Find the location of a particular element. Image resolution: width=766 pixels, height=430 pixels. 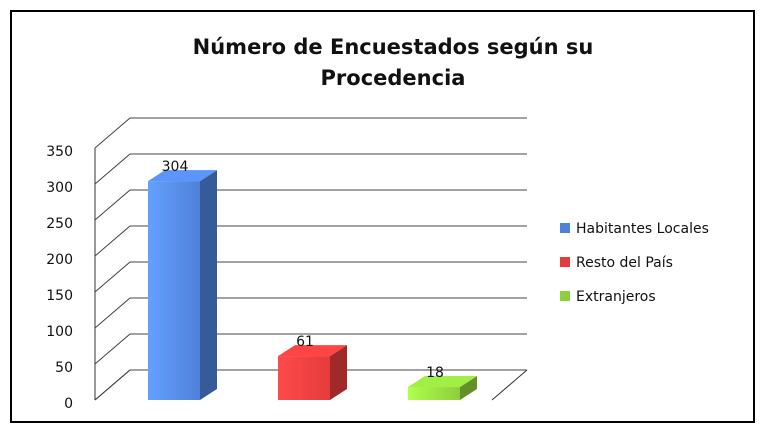

y-tick-label: 0 is located at coordinates (68, 404).